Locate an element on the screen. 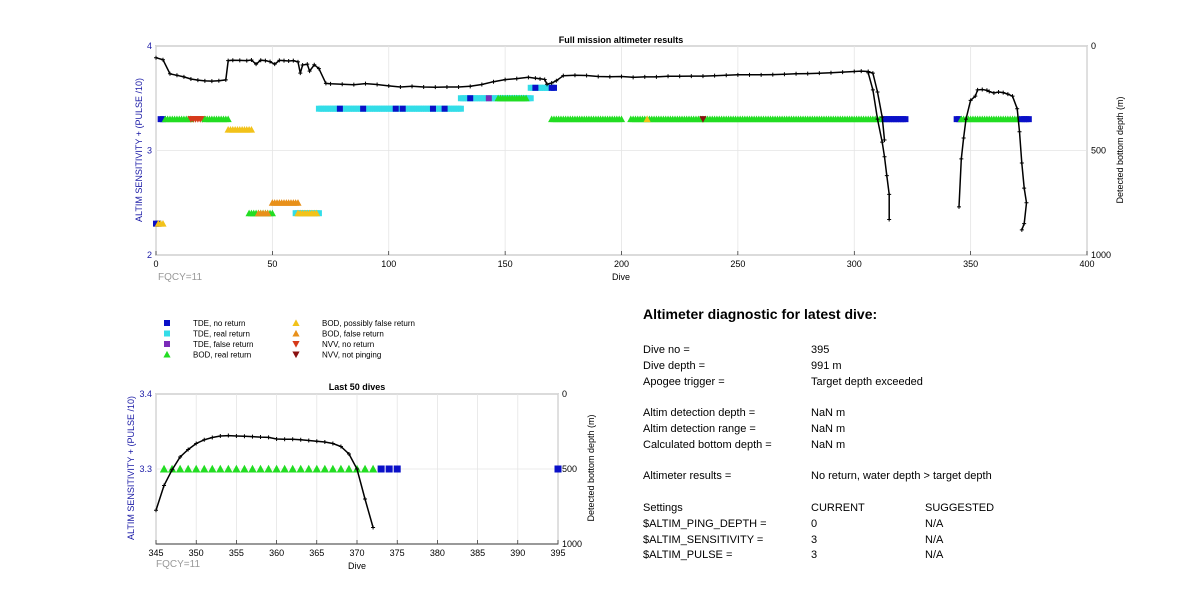 This screenshot has height=611, width=1200. calc-depth-value: NaN m is located at coordinates (828, 444).